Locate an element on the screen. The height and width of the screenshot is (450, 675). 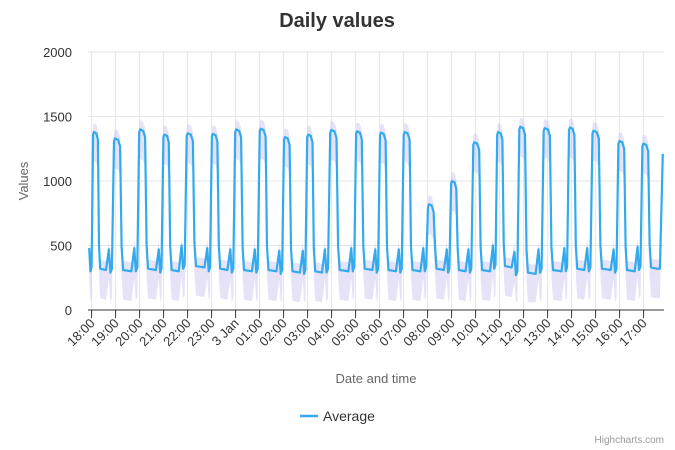
y-tick-label: 0 is located at coordinates (68, 310).